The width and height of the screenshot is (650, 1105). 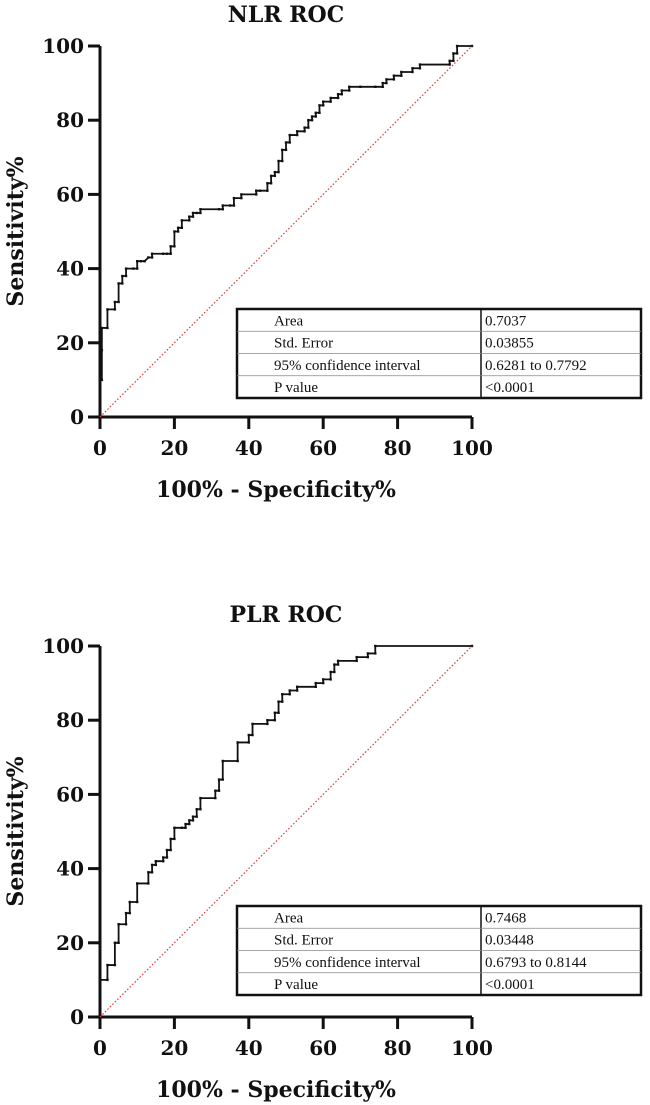 What do you see at coordinates (536, 963) in the screenshot?
I see `stats-value: 0.6793 to 0.8144` at bounding box center [536, 963].